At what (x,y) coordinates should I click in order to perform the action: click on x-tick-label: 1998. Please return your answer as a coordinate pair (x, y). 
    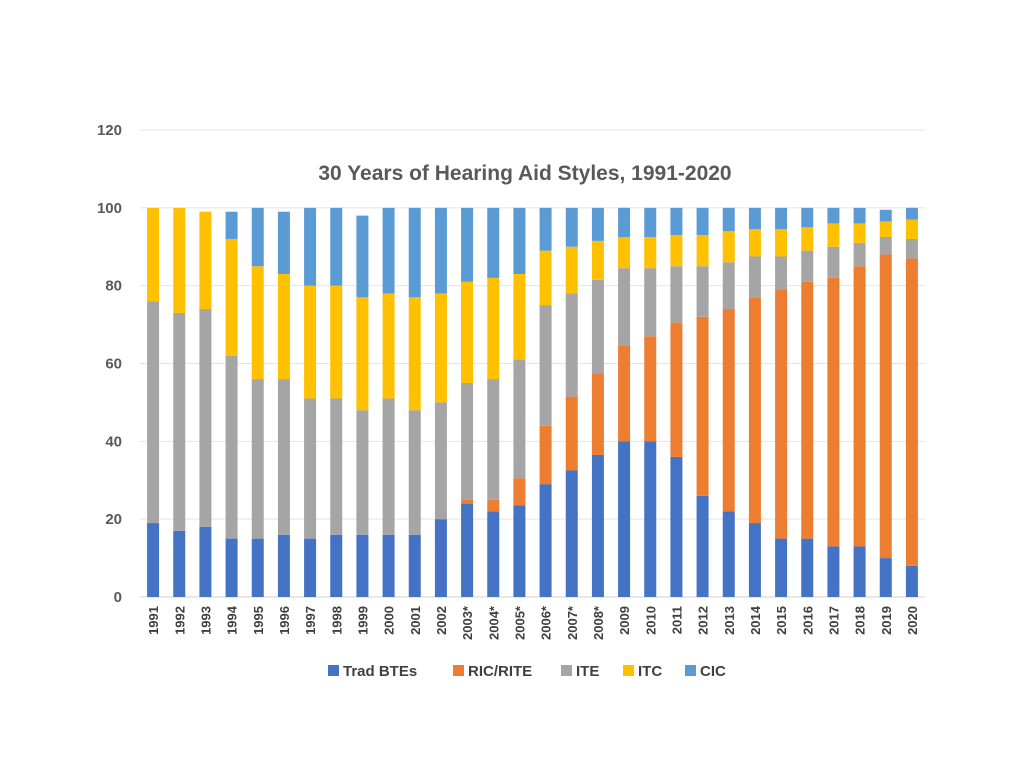
    Looking at the image, I should click on (336, 620).